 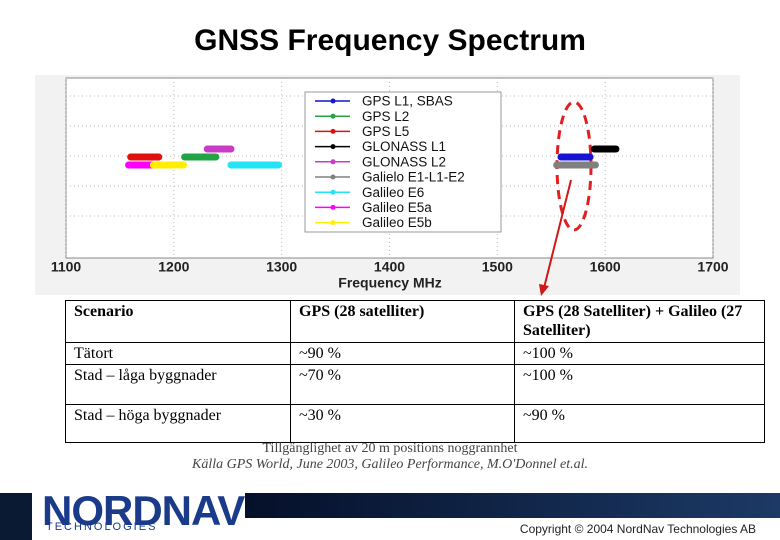 I want to click on arrow-head, so click(x=544, y=290).